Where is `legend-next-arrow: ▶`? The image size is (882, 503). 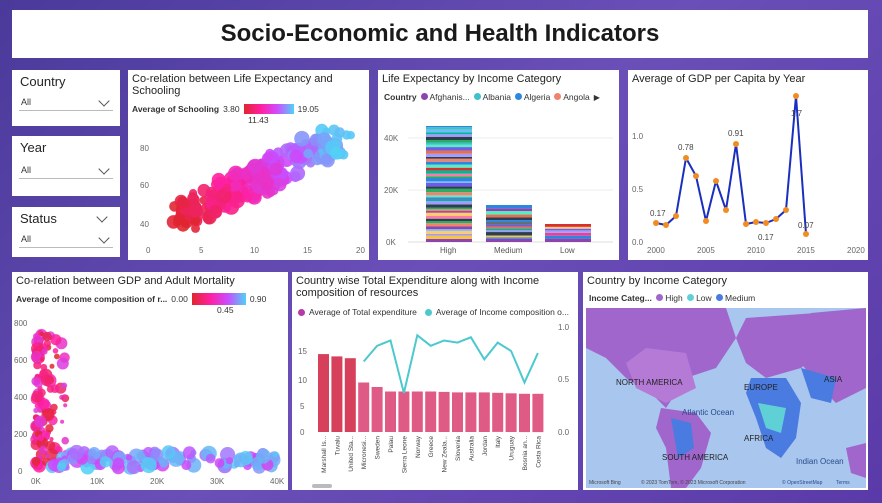
legend-next-arrow: ▶ is located at coordinates (596, 97).